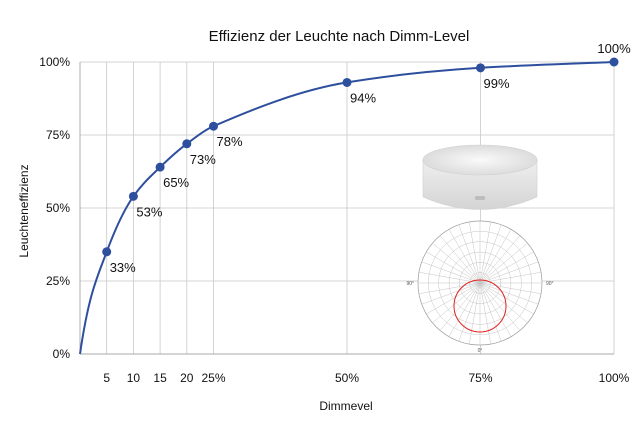 The width and height of the screenshot is (640, 427). What do you see at coordinates (230, 141) in the screenshot?
I see `data-label-4: 78%` at bounding box center [230, 141].